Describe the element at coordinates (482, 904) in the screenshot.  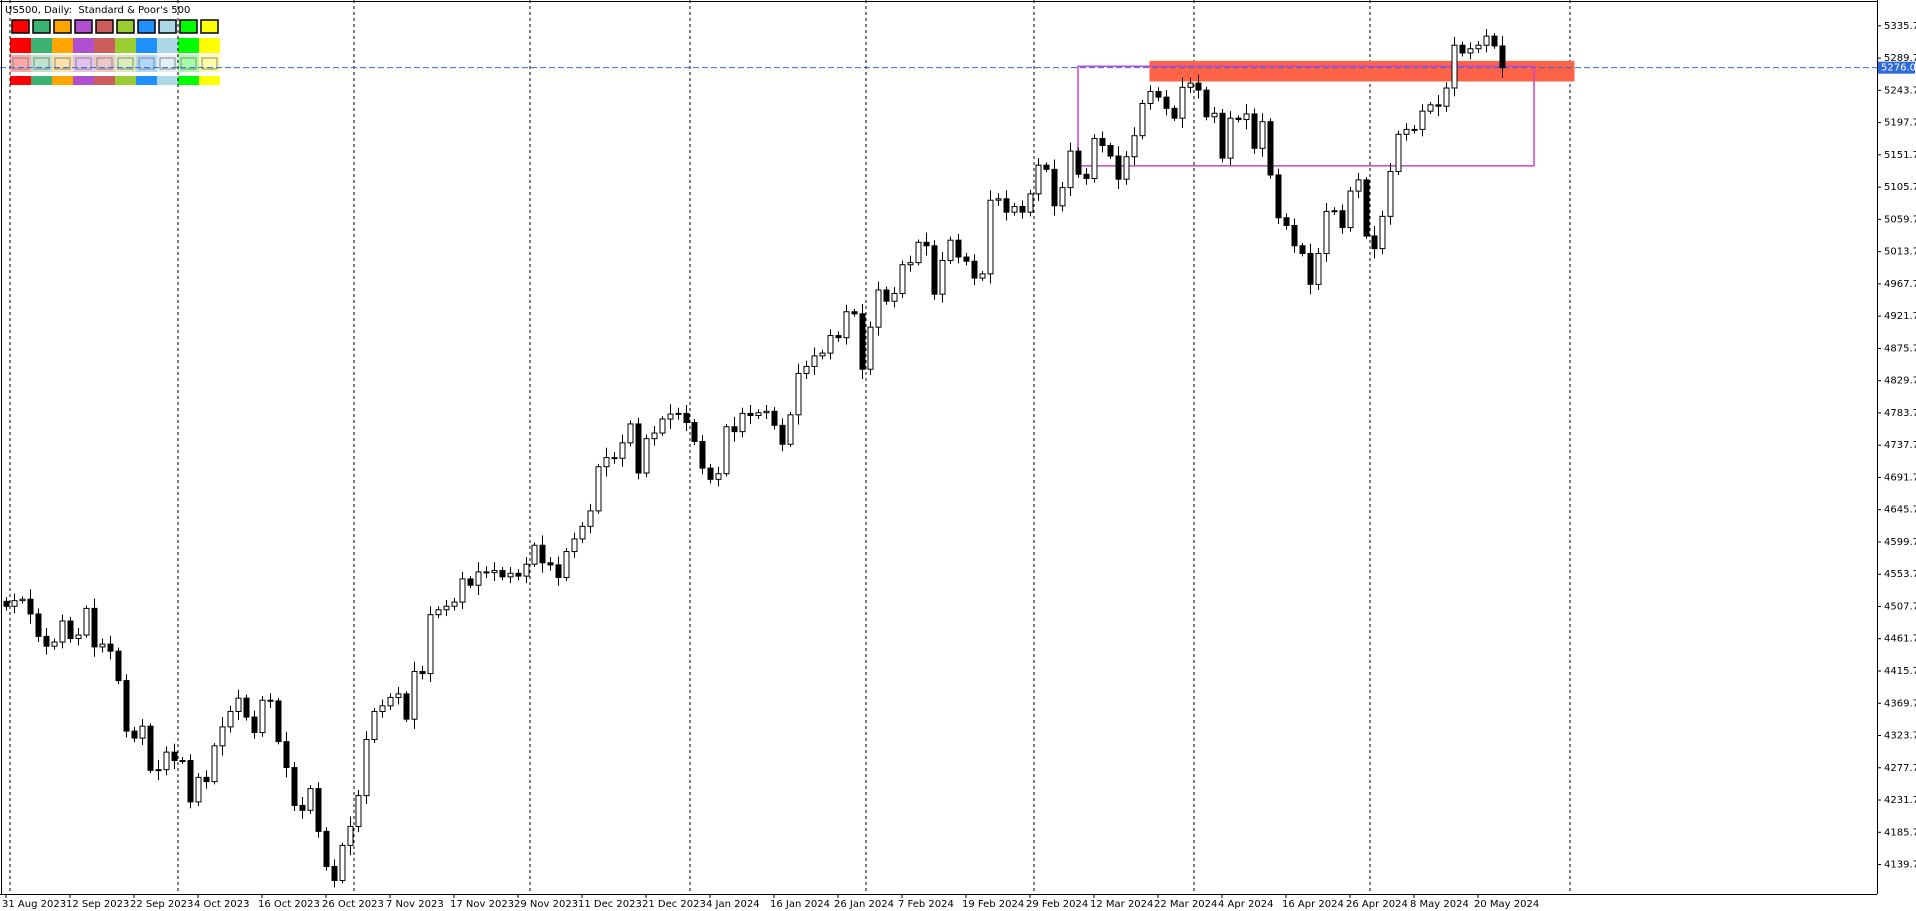
I see `x-tick-label: 17 Nov 2023` at that location.